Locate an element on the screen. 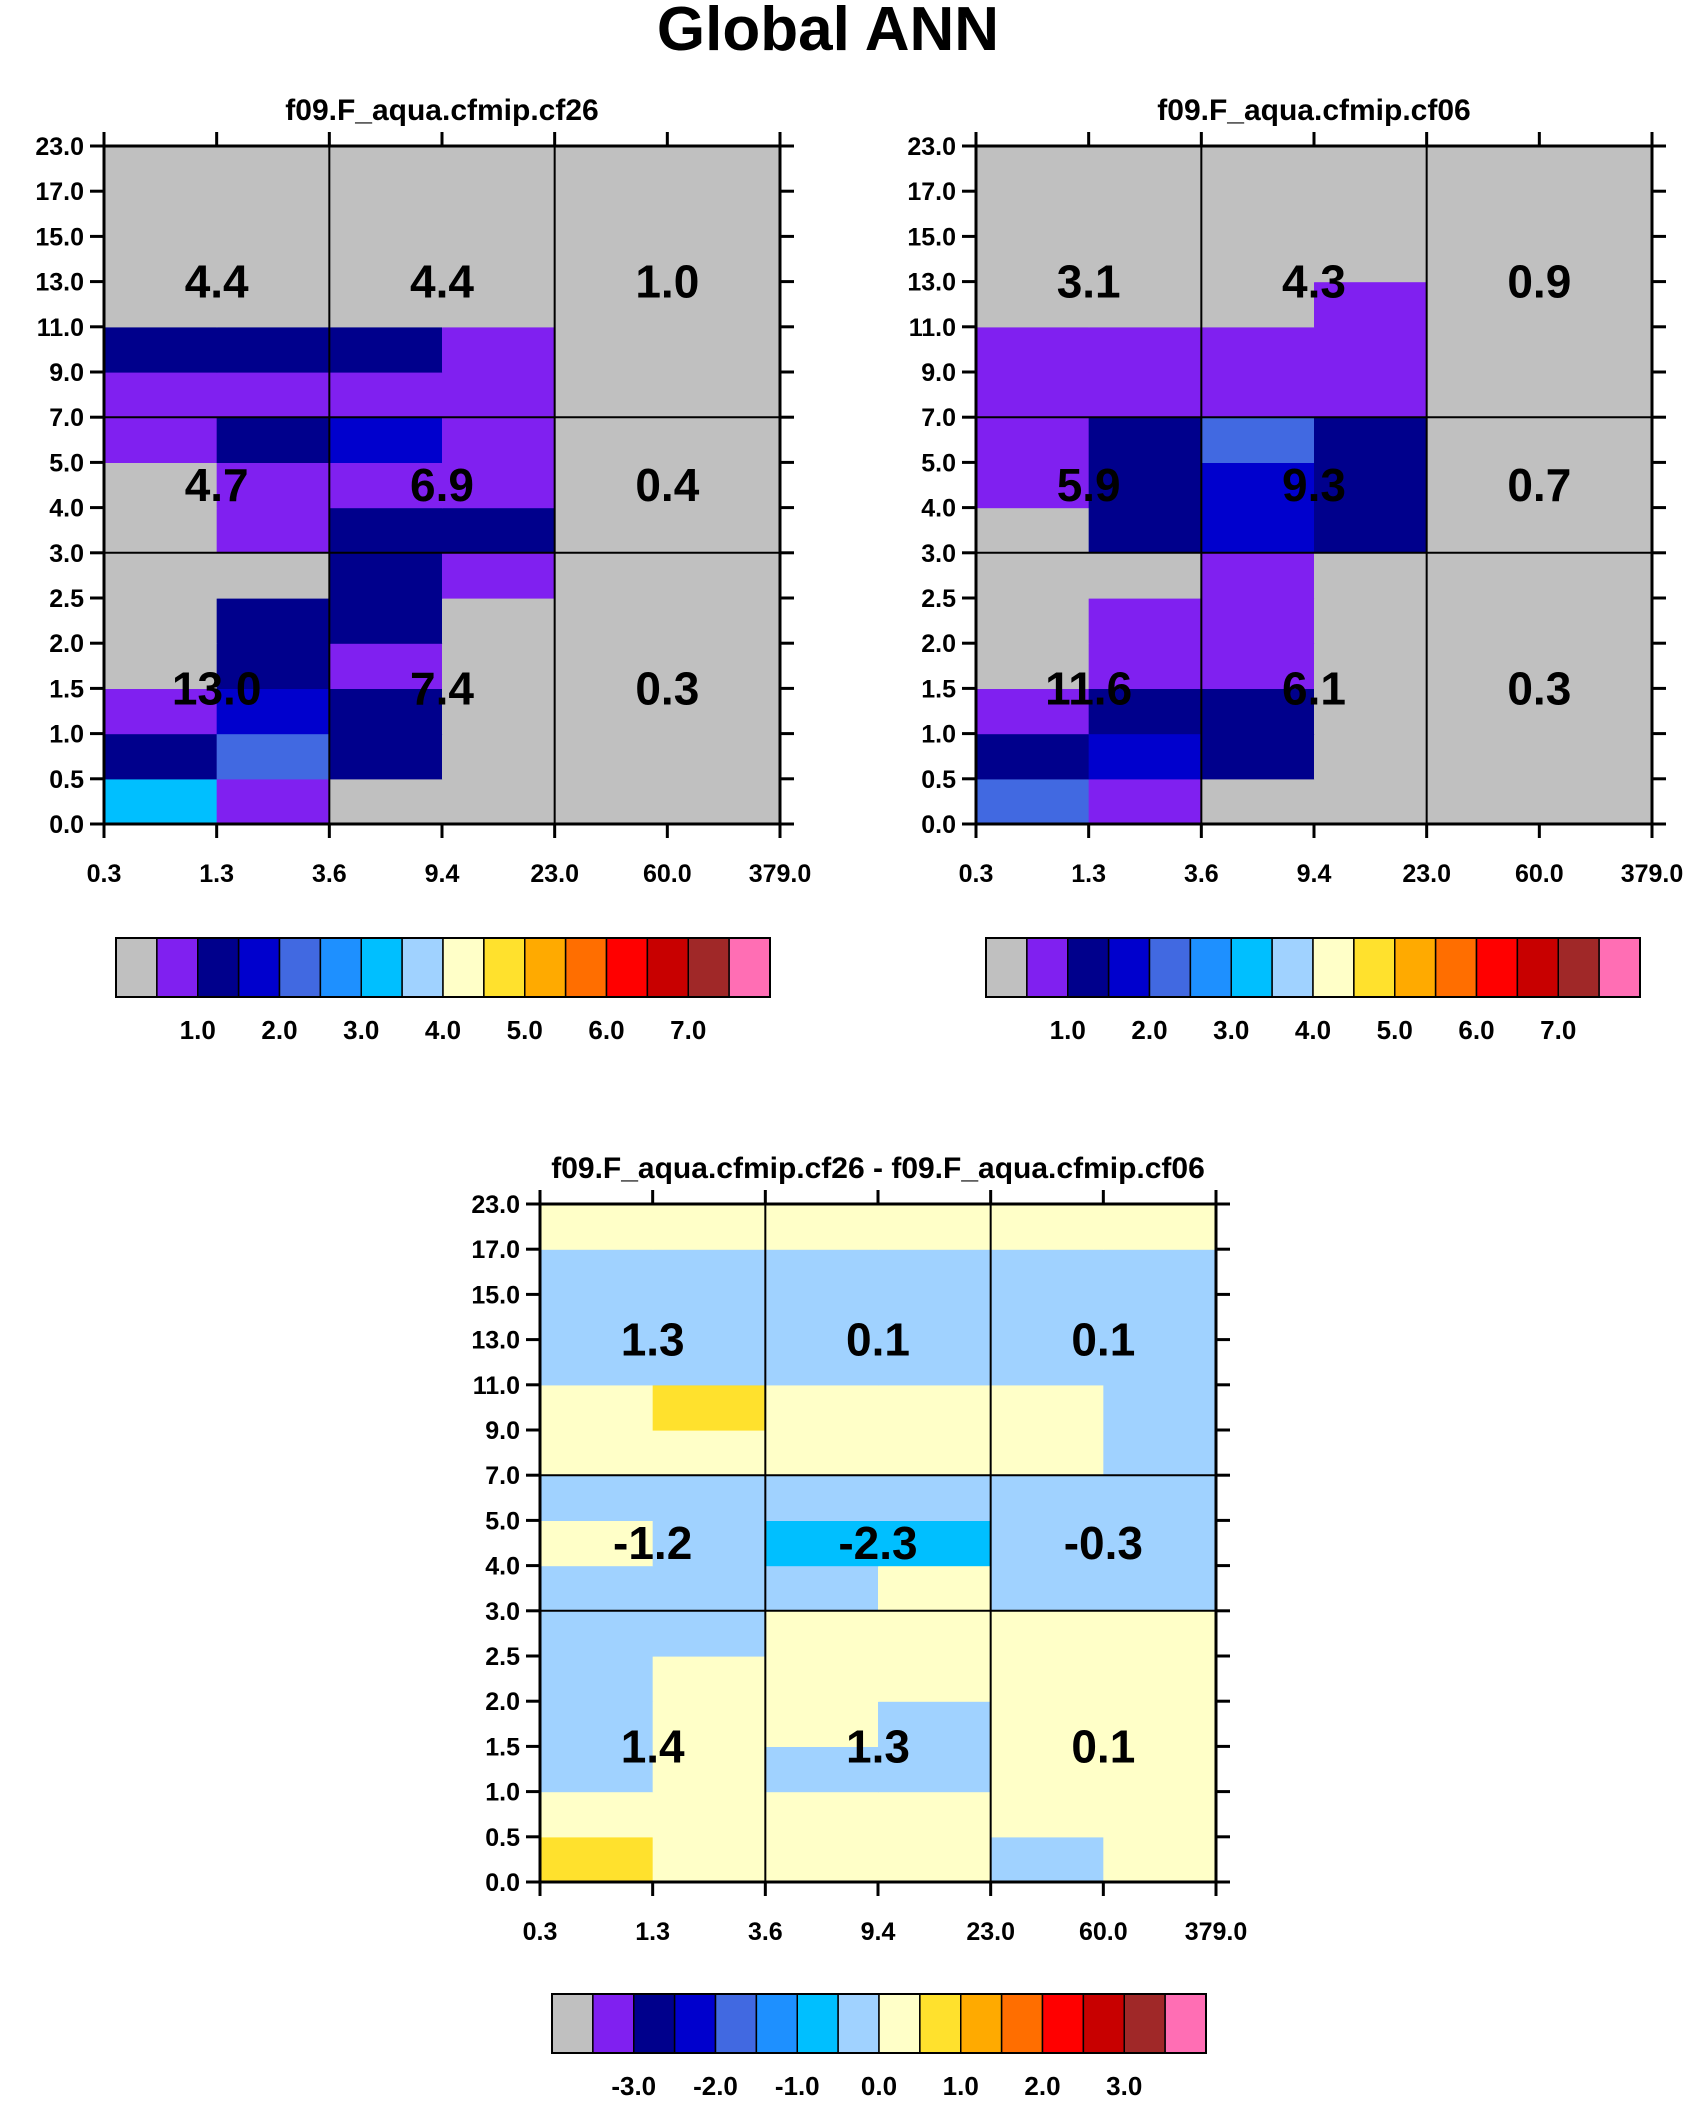 This screenshot has height=2103, width=1696. colorbar: 1.0 2.0 3.0 4.0 5.0 6.0 7.0 is located at coordinates (1313, 991).